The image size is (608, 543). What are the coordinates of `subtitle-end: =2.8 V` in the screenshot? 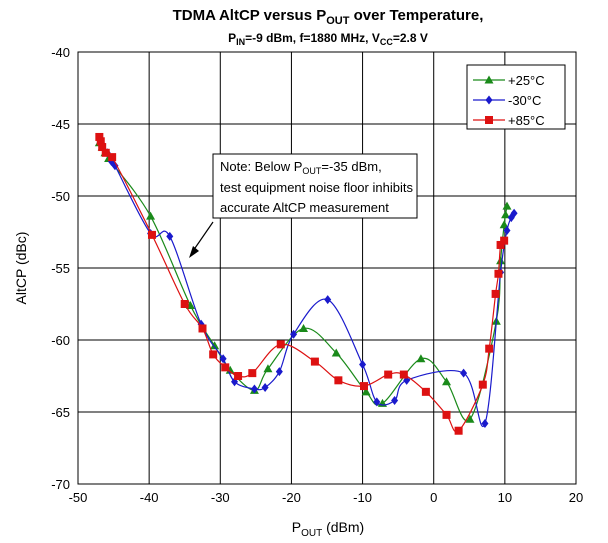 It's located at (410, 38).